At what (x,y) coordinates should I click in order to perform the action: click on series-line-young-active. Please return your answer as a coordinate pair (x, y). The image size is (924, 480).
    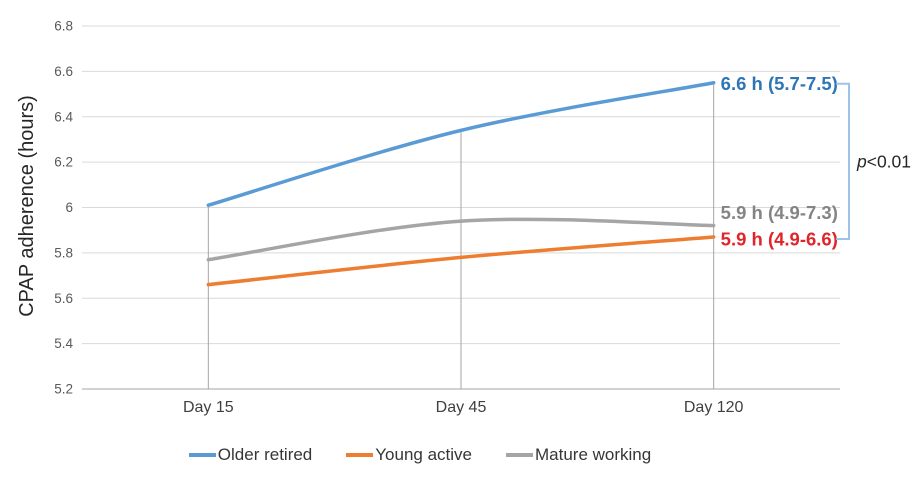
    Looking at the image, I should click on (461, 261).